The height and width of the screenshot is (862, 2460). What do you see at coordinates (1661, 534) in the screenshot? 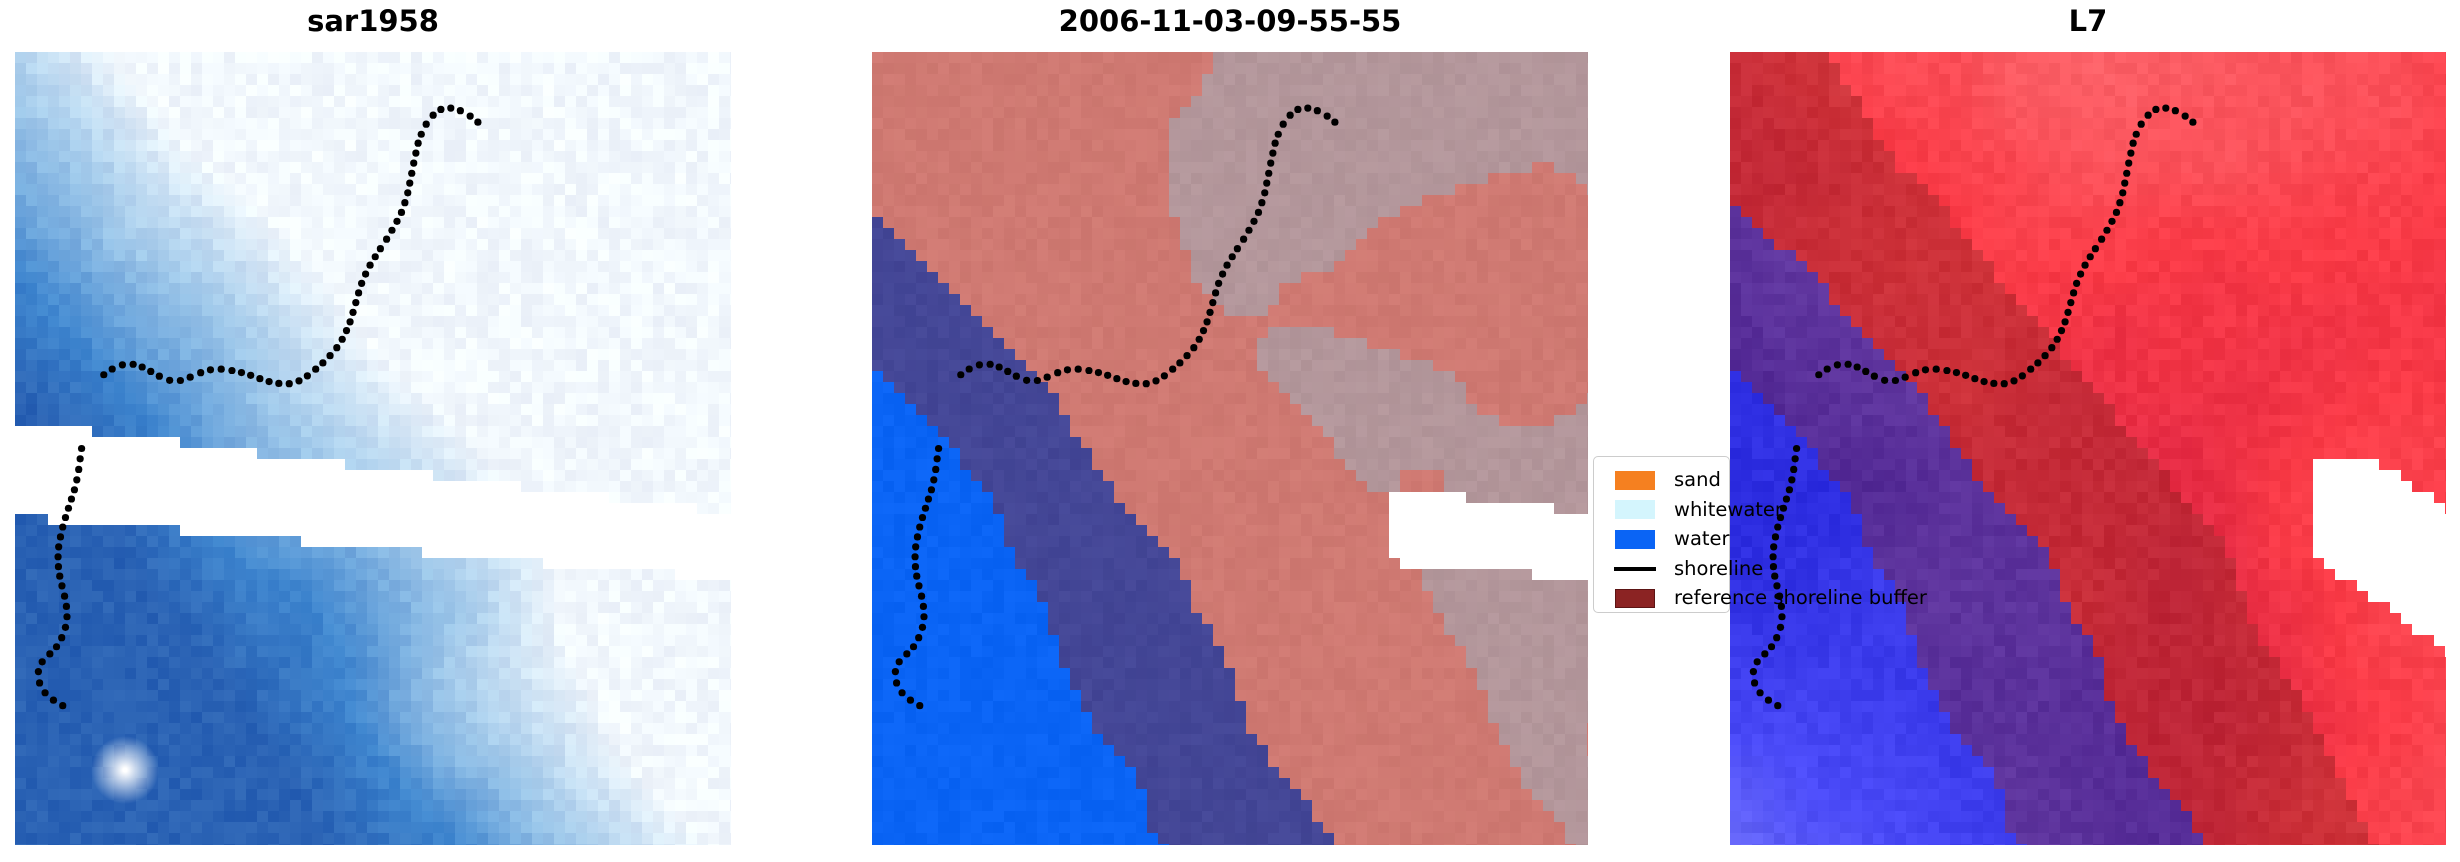
I see `legend-box` at bounding box center [1661, 534].